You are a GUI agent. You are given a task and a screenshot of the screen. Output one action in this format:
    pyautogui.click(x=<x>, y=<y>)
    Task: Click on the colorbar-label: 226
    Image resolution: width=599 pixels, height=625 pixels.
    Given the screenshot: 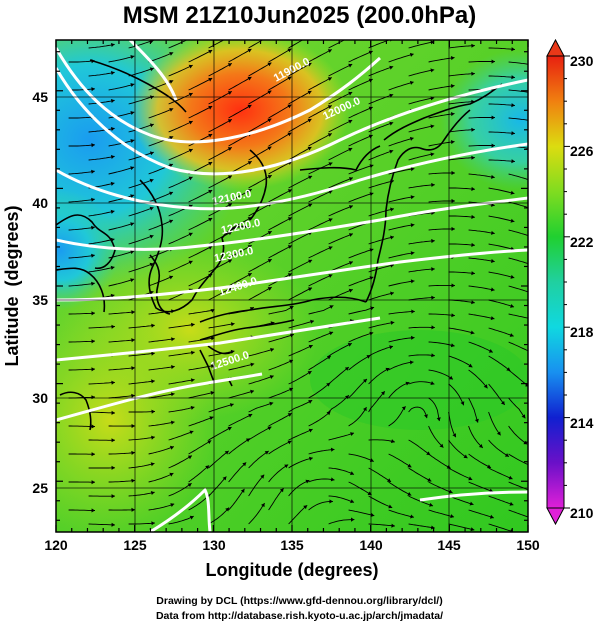 What is the action you would take?
    pyautogui.click(x=582, y=151)
    